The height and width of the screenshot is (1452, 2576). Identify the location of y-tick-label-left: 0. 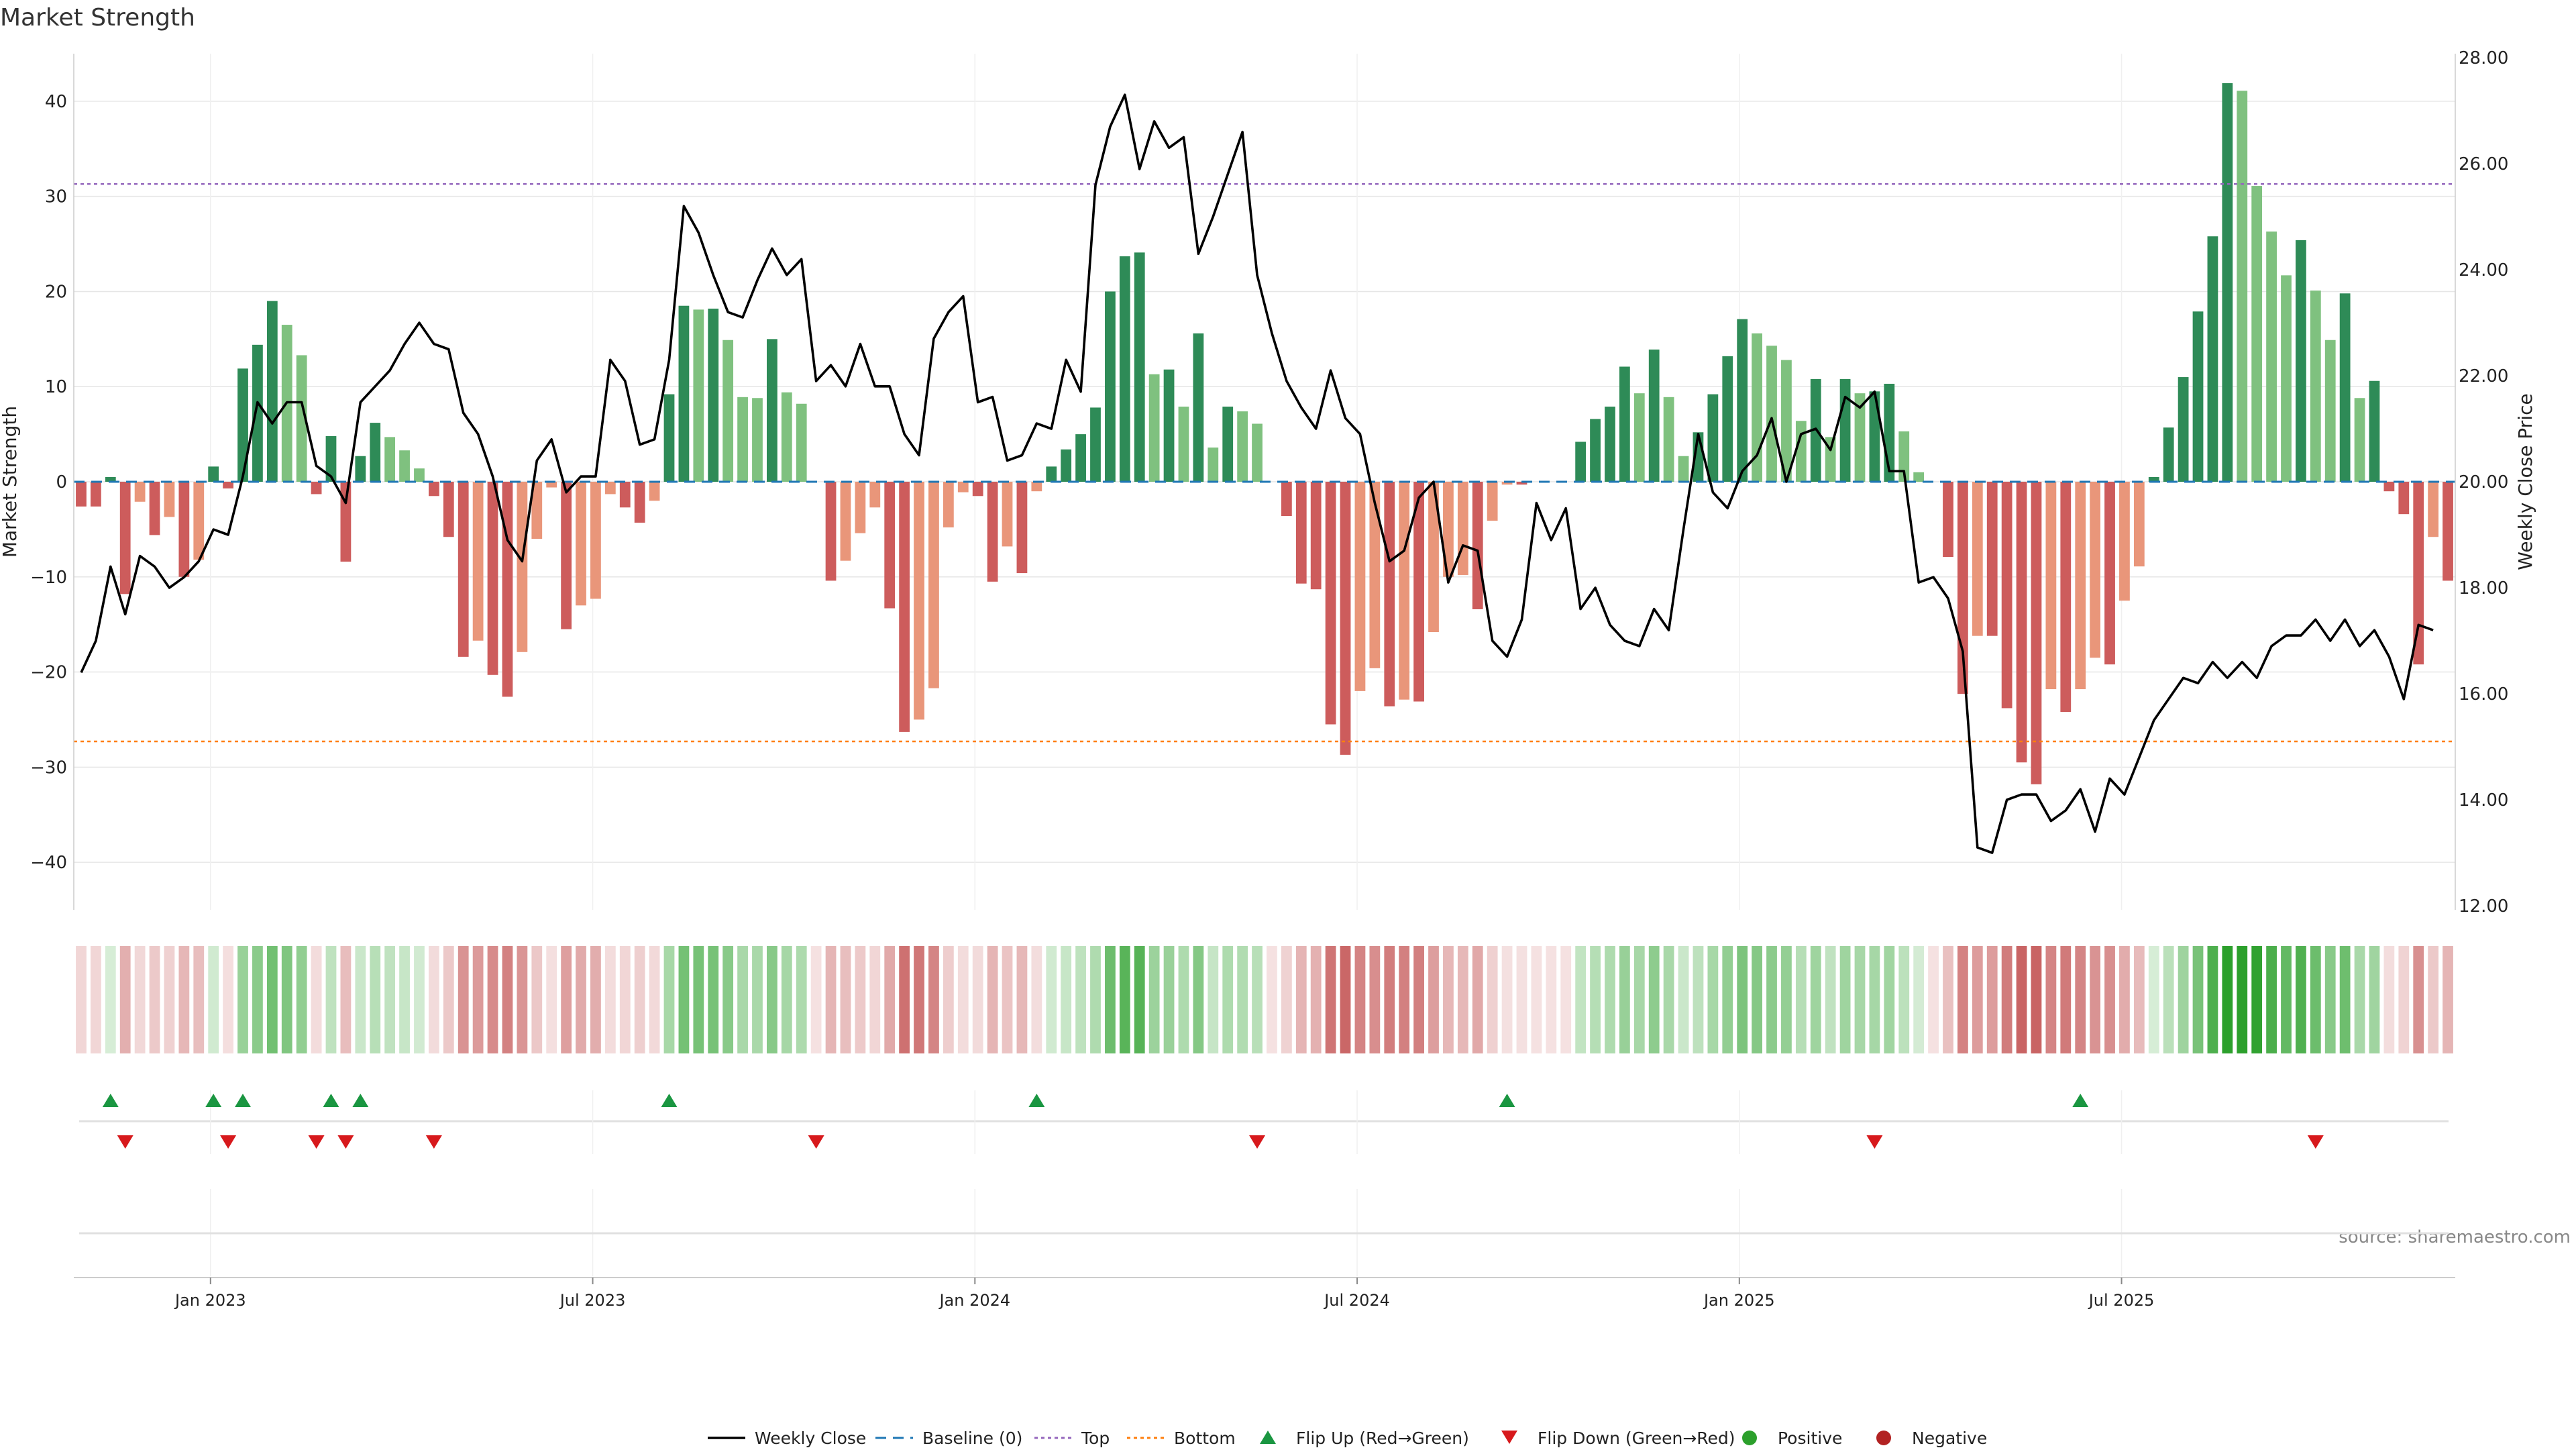
(61, 482).